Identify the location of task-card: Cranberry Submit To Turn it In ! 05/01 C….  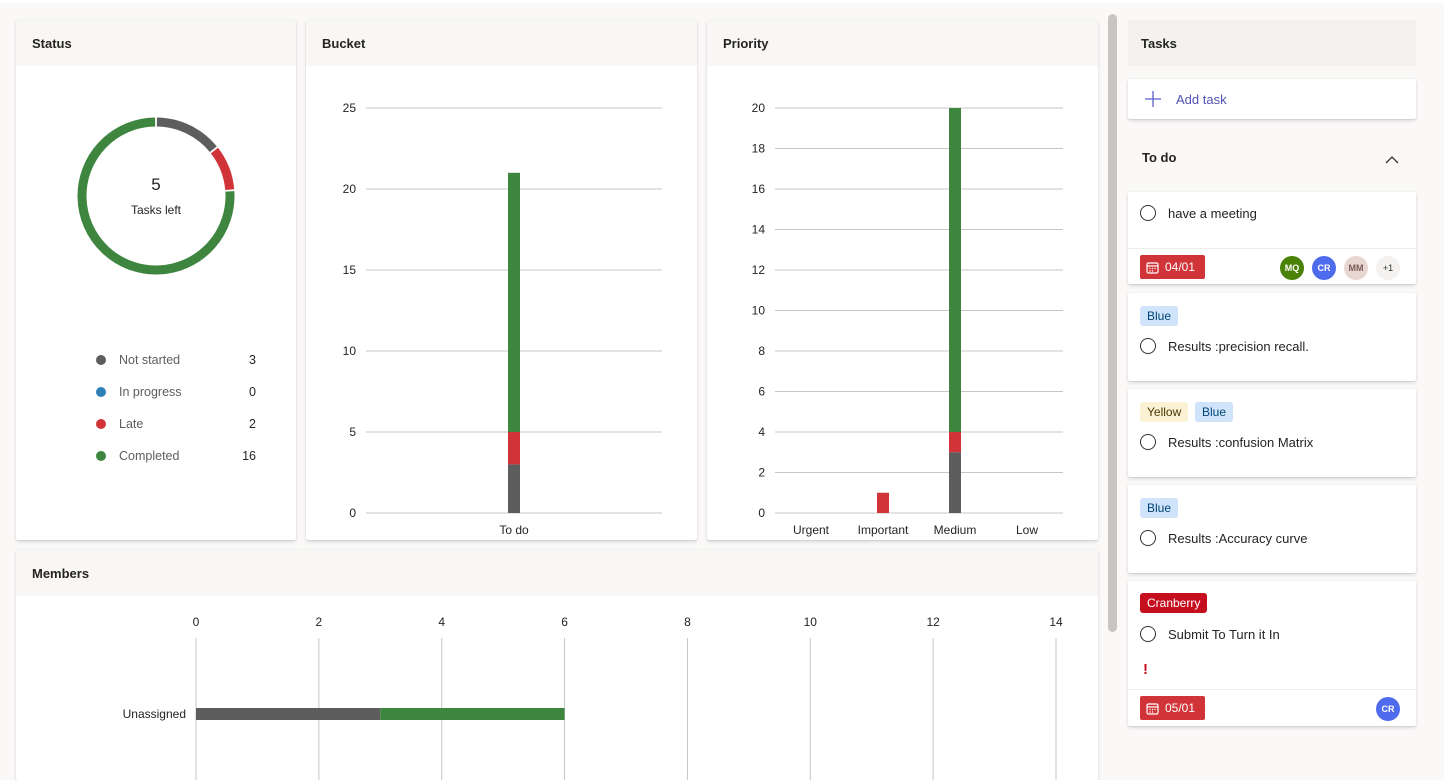
(1272, 653).